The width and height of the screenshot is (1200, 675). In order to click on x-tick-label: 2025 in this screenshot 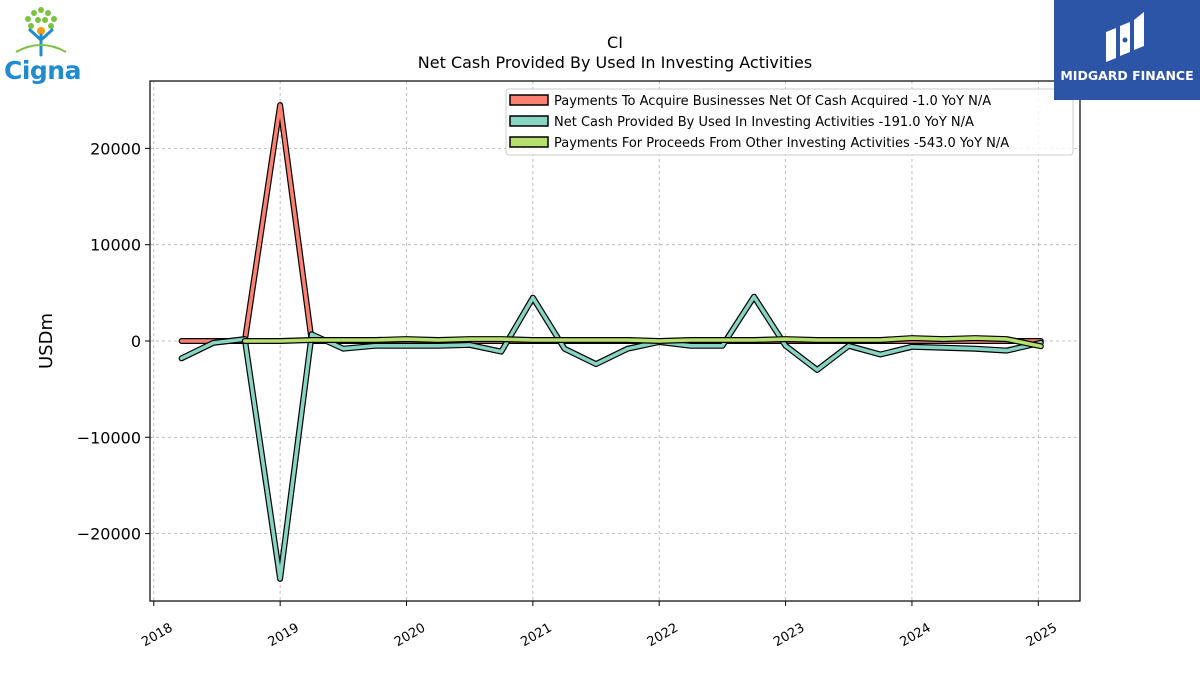, I will do `click(1042, 636)`.